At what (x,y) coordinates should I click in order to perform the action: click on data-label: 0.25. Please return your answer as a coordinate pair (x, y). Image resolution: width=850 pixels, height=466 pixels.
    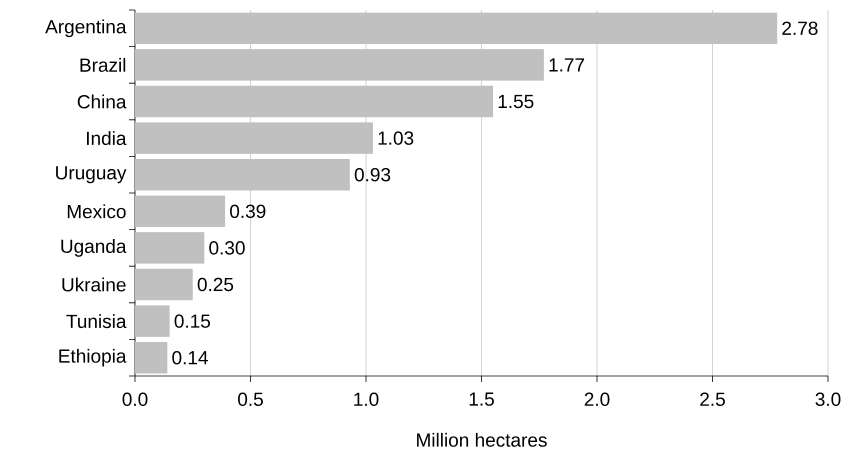
    Looking at the image, I should click on (216, 285).